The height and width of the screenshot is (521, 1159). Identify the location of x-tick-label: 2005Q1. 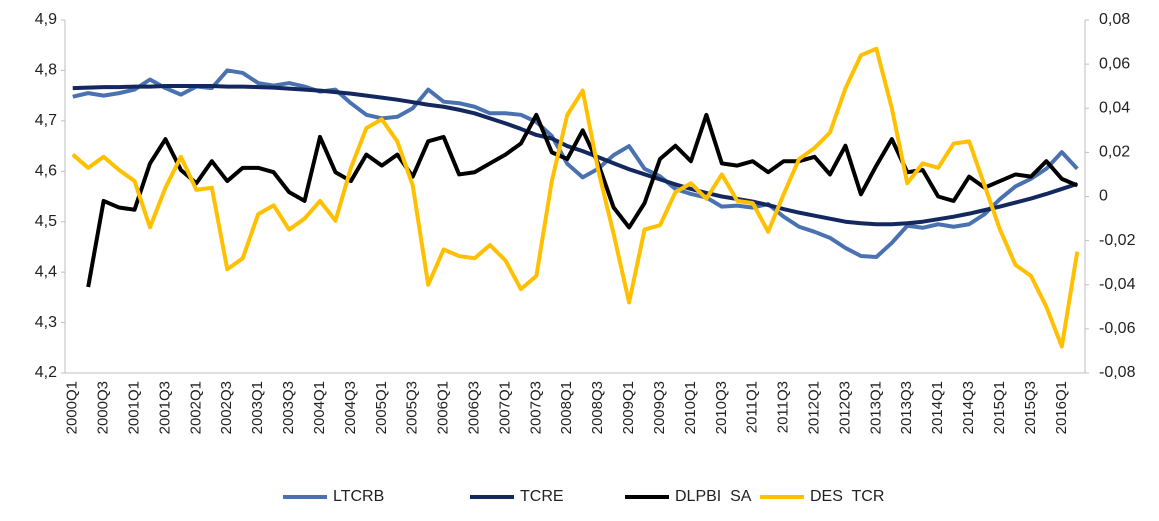
(381, 407).